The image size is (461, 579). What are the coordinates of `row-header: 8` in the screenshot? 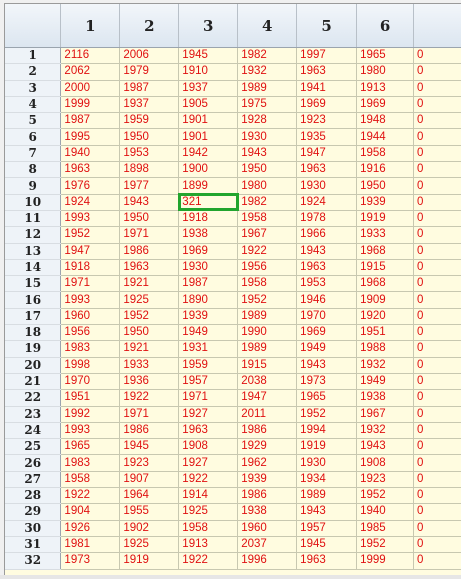 It's located at (33, 170).